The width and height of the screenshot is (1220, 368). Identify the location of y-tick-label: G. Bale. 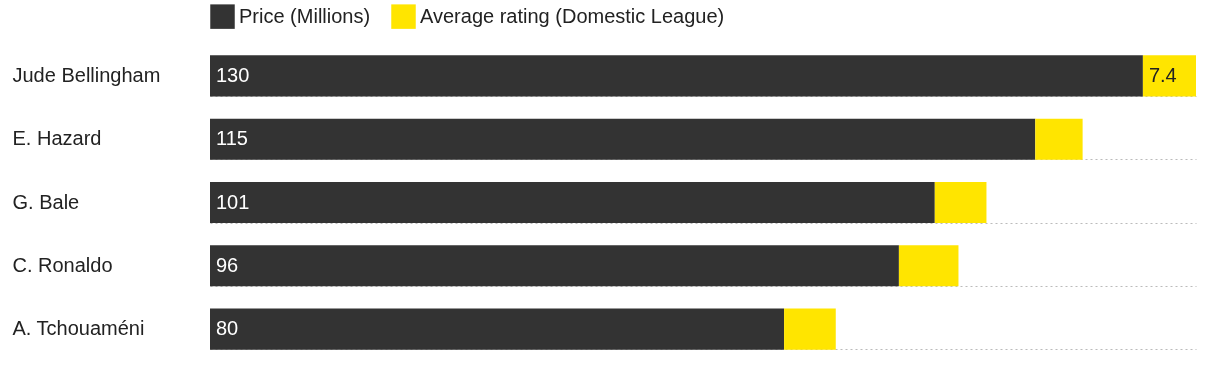
(46, 201).